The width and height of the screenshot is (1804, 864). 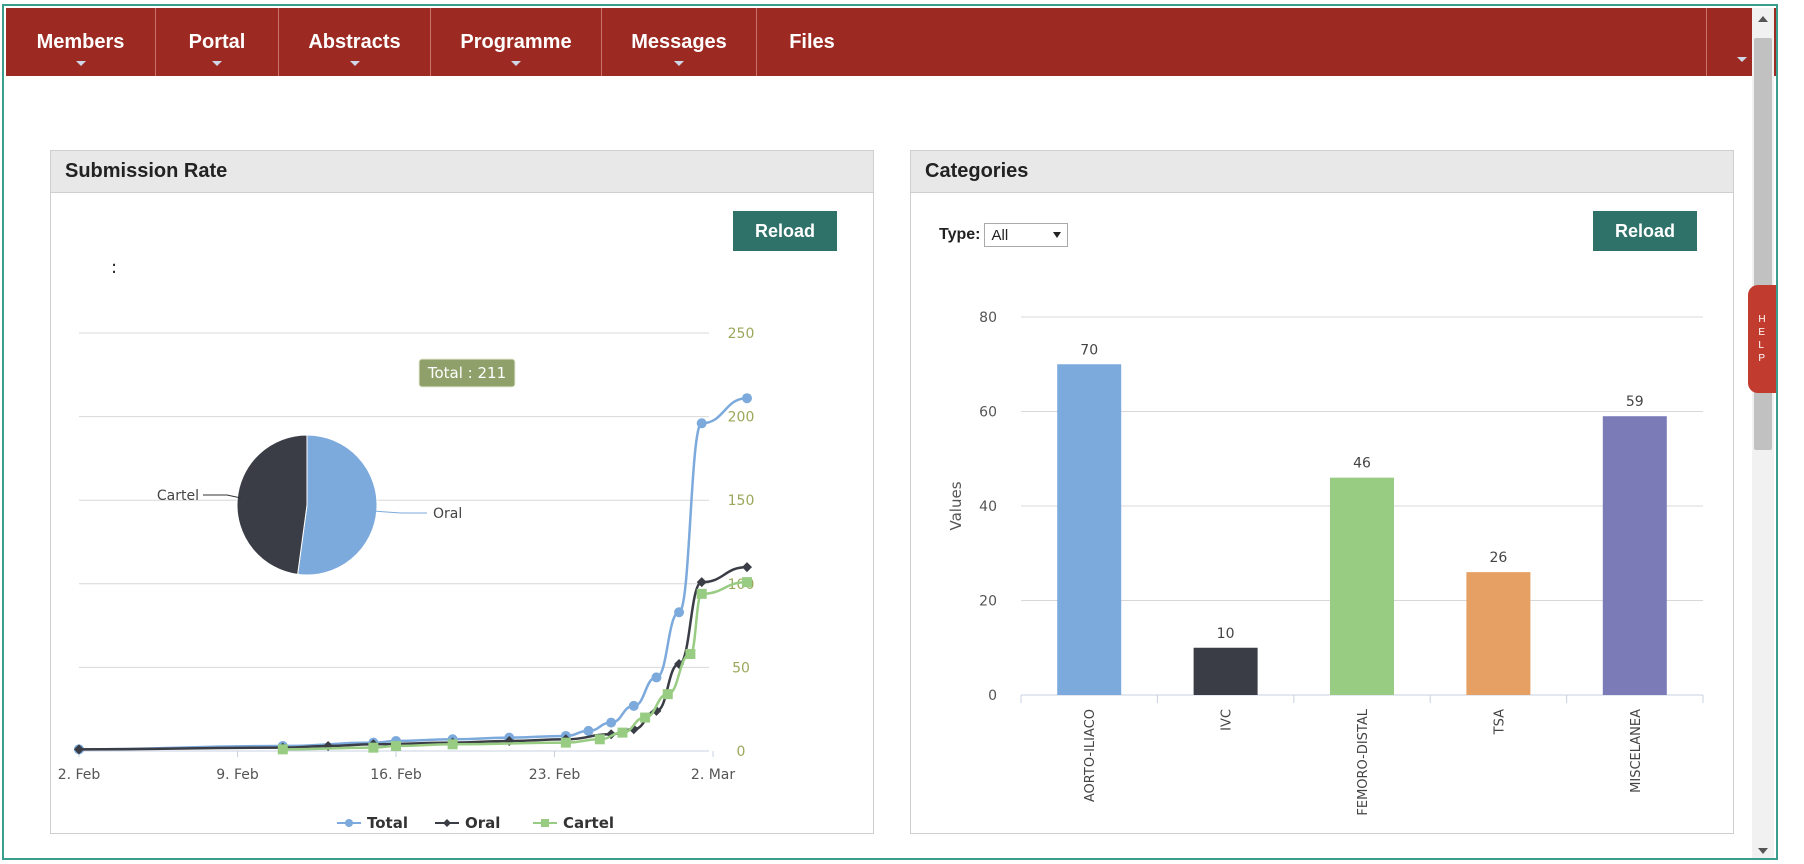 I want to click on nav-more-menu, so click(x=1741, y=42).